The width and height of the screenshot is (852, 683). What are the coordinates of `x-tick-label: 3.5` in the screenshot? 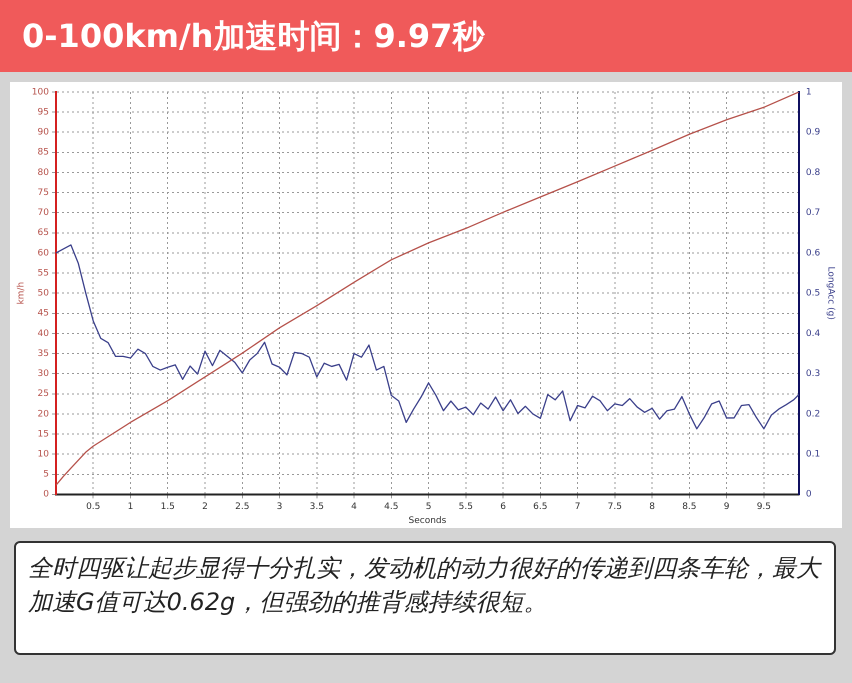 It's located at (317, 507).